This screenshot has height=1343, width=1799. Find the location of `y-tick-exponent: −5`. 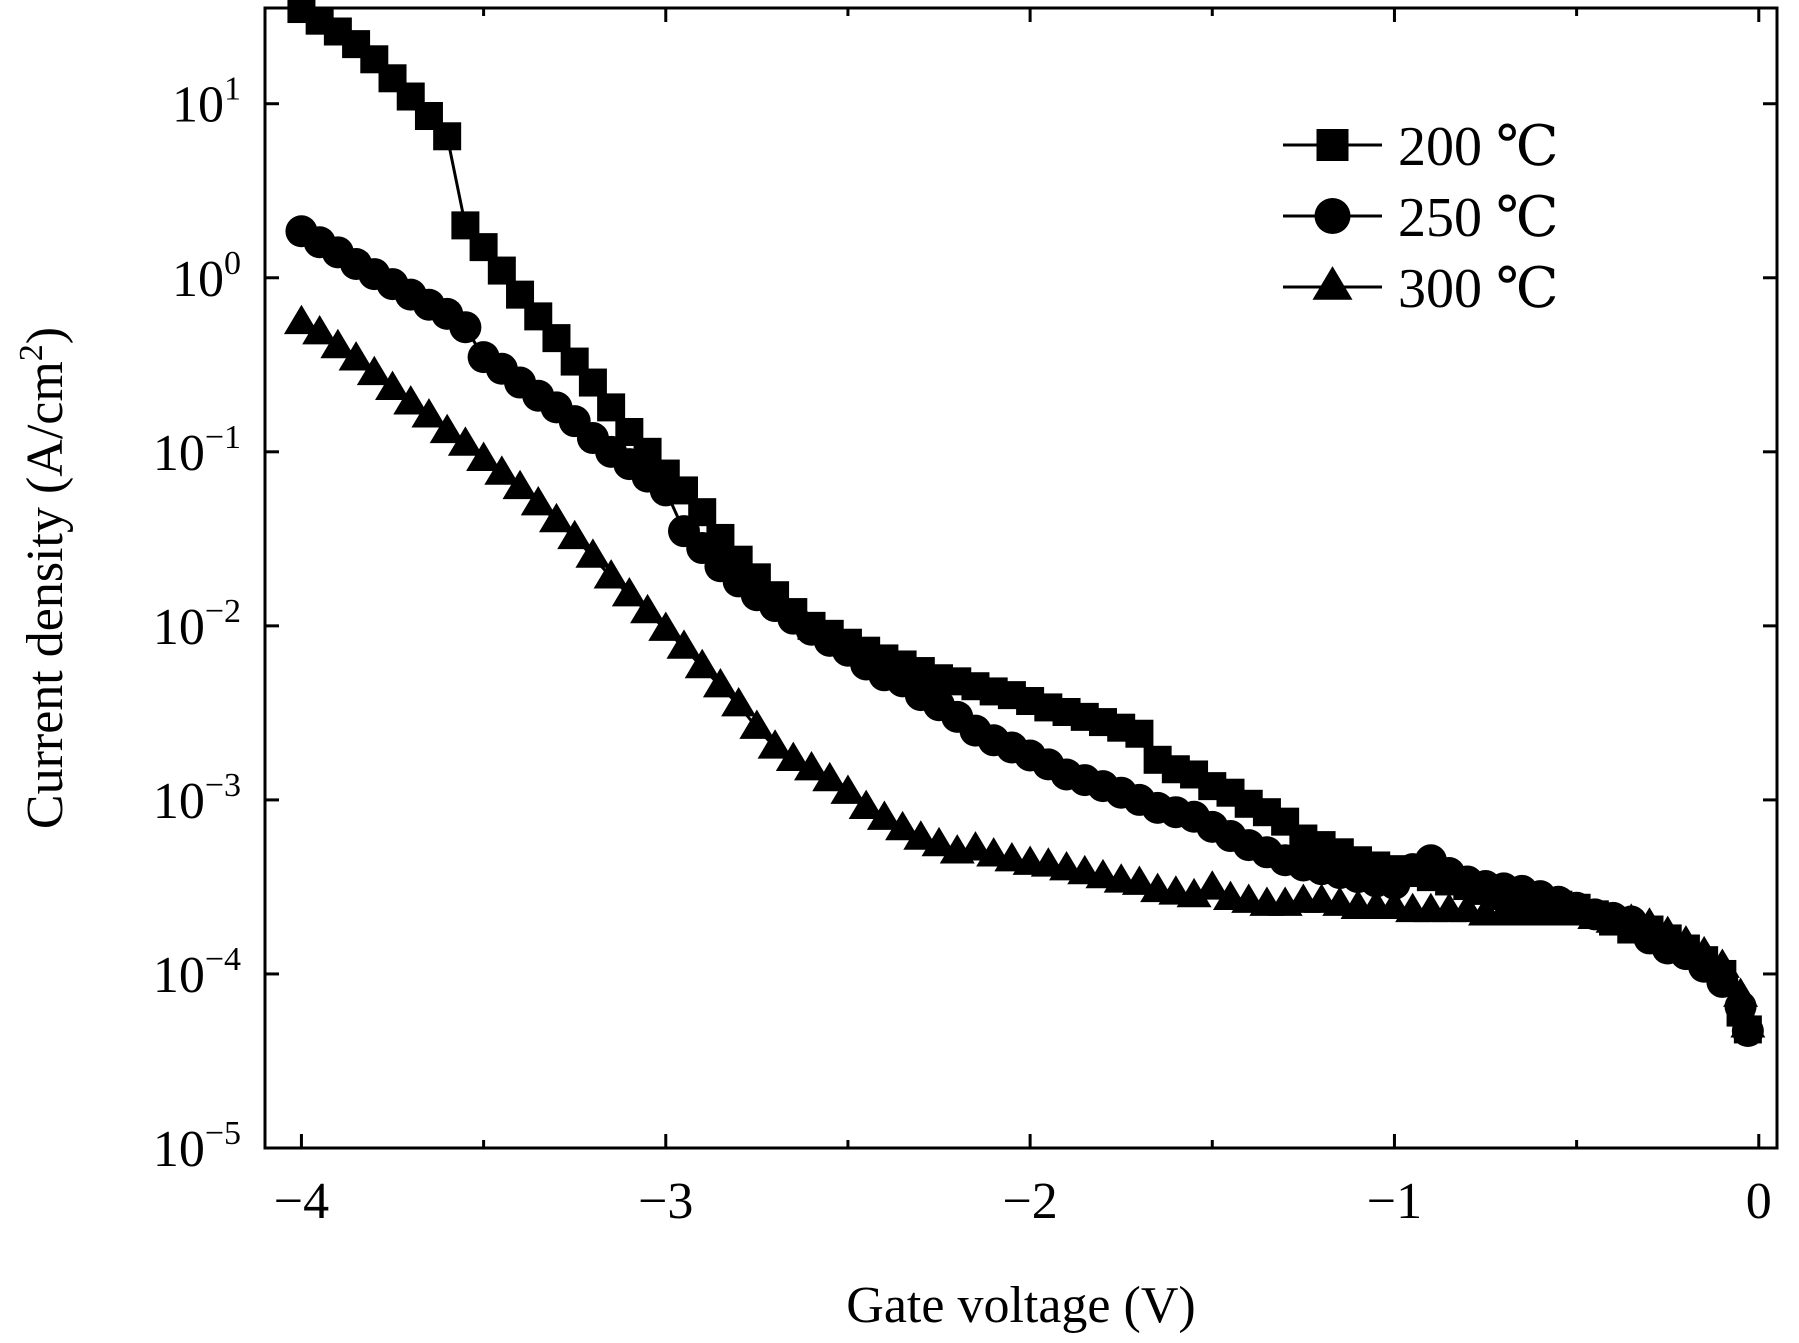

y-tick-exponent: −5 is located at coordinates (223, 1133).